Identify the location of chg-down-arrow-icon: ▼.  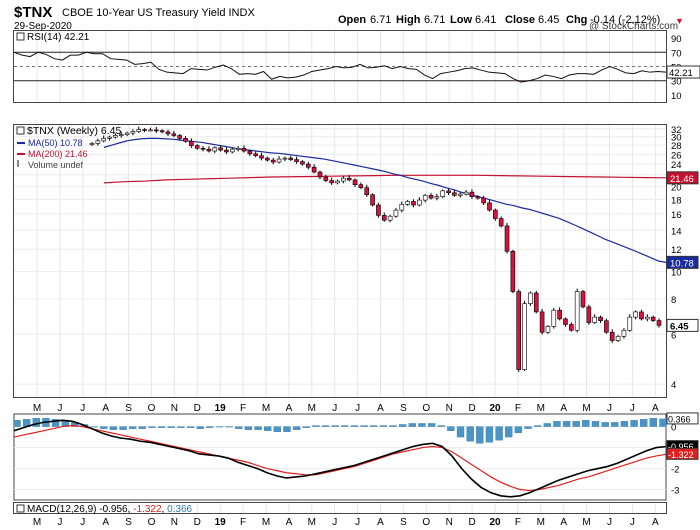
(679, 21).